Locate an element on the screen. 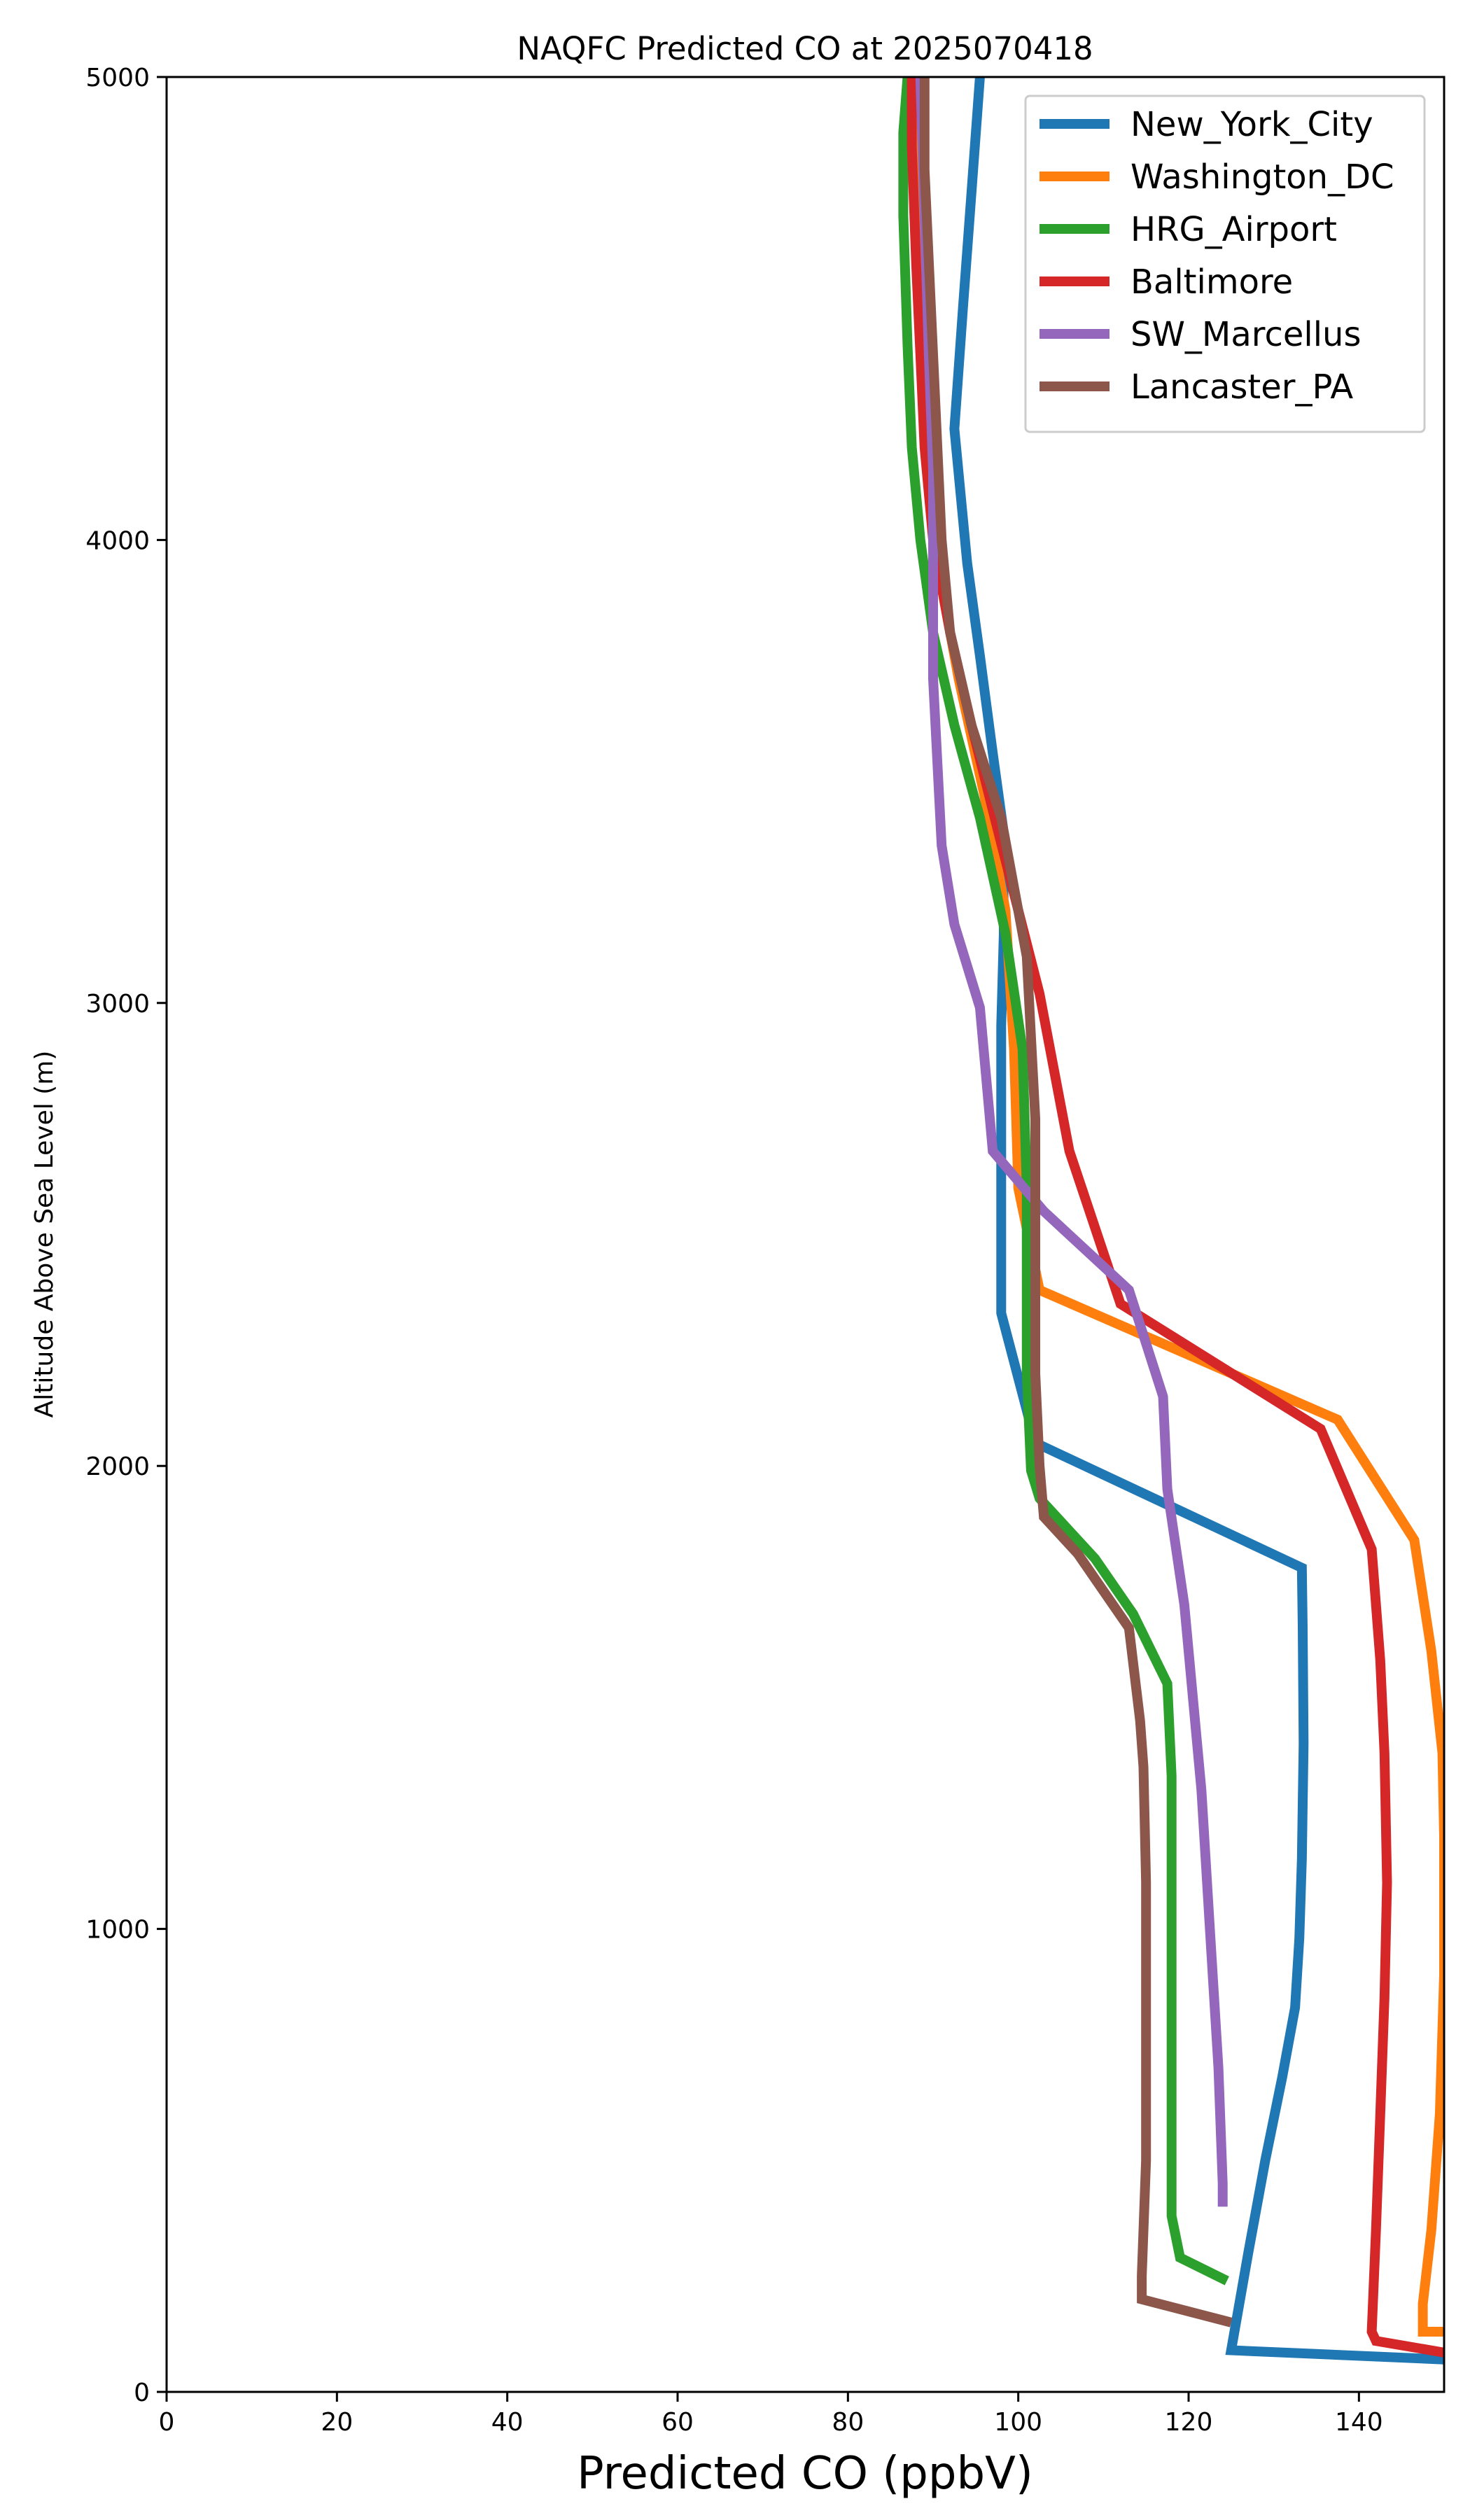  x-tick-label: 80 is located at coordinates (848, 2422).